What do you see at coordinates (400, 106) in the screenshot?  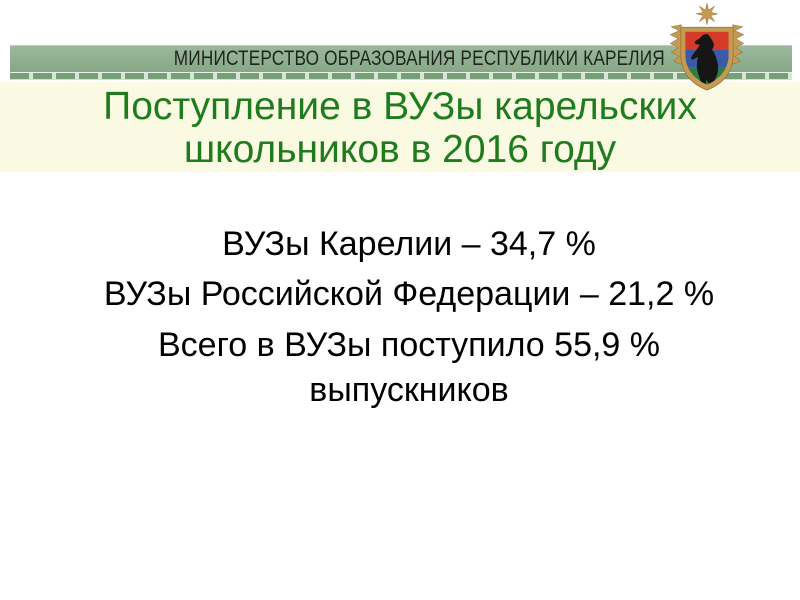 I see `title-line-1: Поступление в ВУЗы карельских` at bounding box center [400, 106].